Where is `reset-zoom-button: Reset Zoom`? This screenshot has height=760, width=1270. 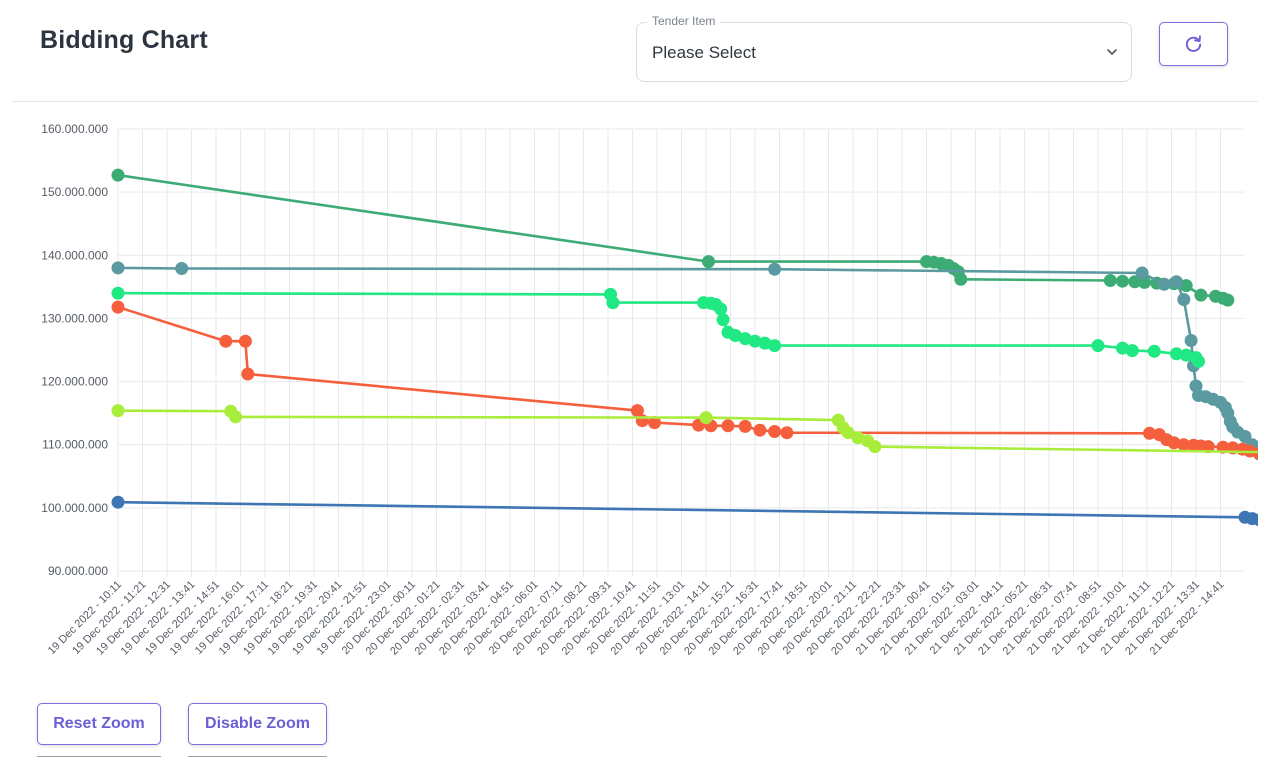
reset-zoom-button: Reset Zoom is located at coordinates (99, 724).